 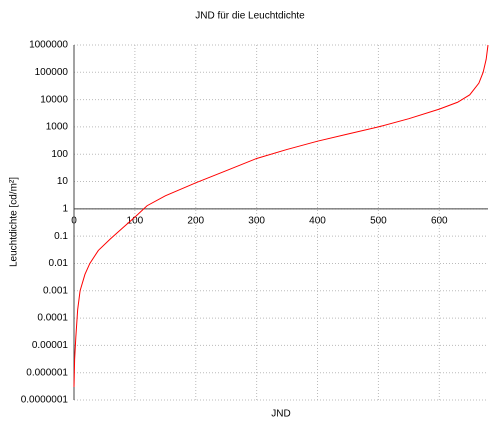 I want to click on y-tick-label: 10, so click(x=63, y=181).